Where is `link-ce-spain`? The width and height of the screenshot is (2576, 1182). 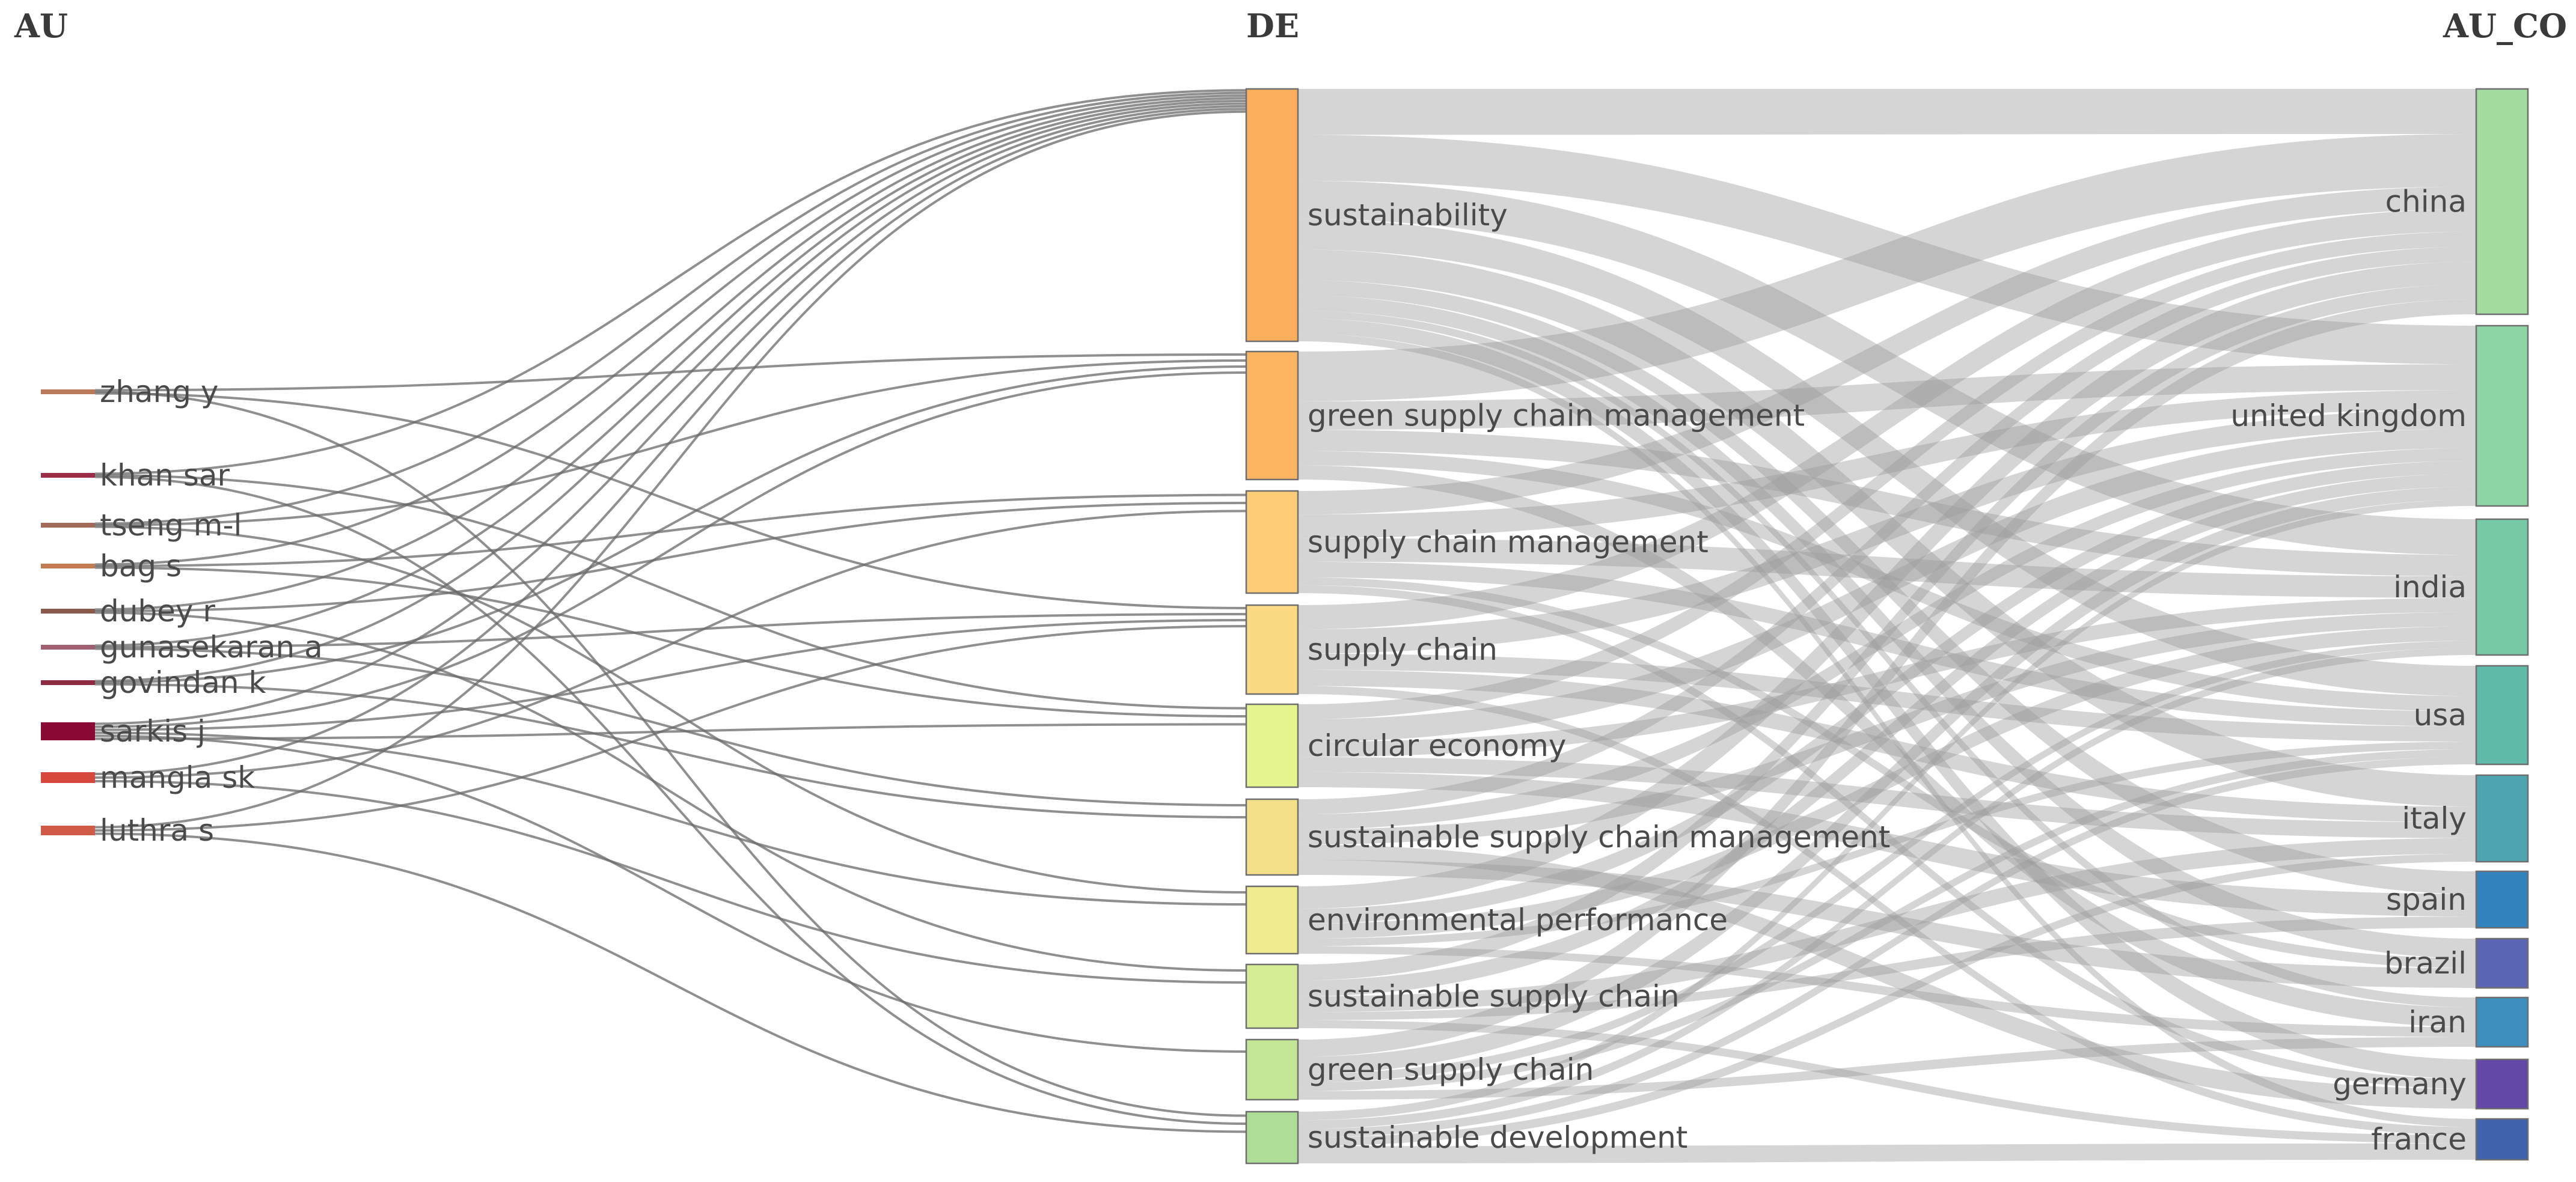 link-ce-spain is located at coordinates (1887, 844).